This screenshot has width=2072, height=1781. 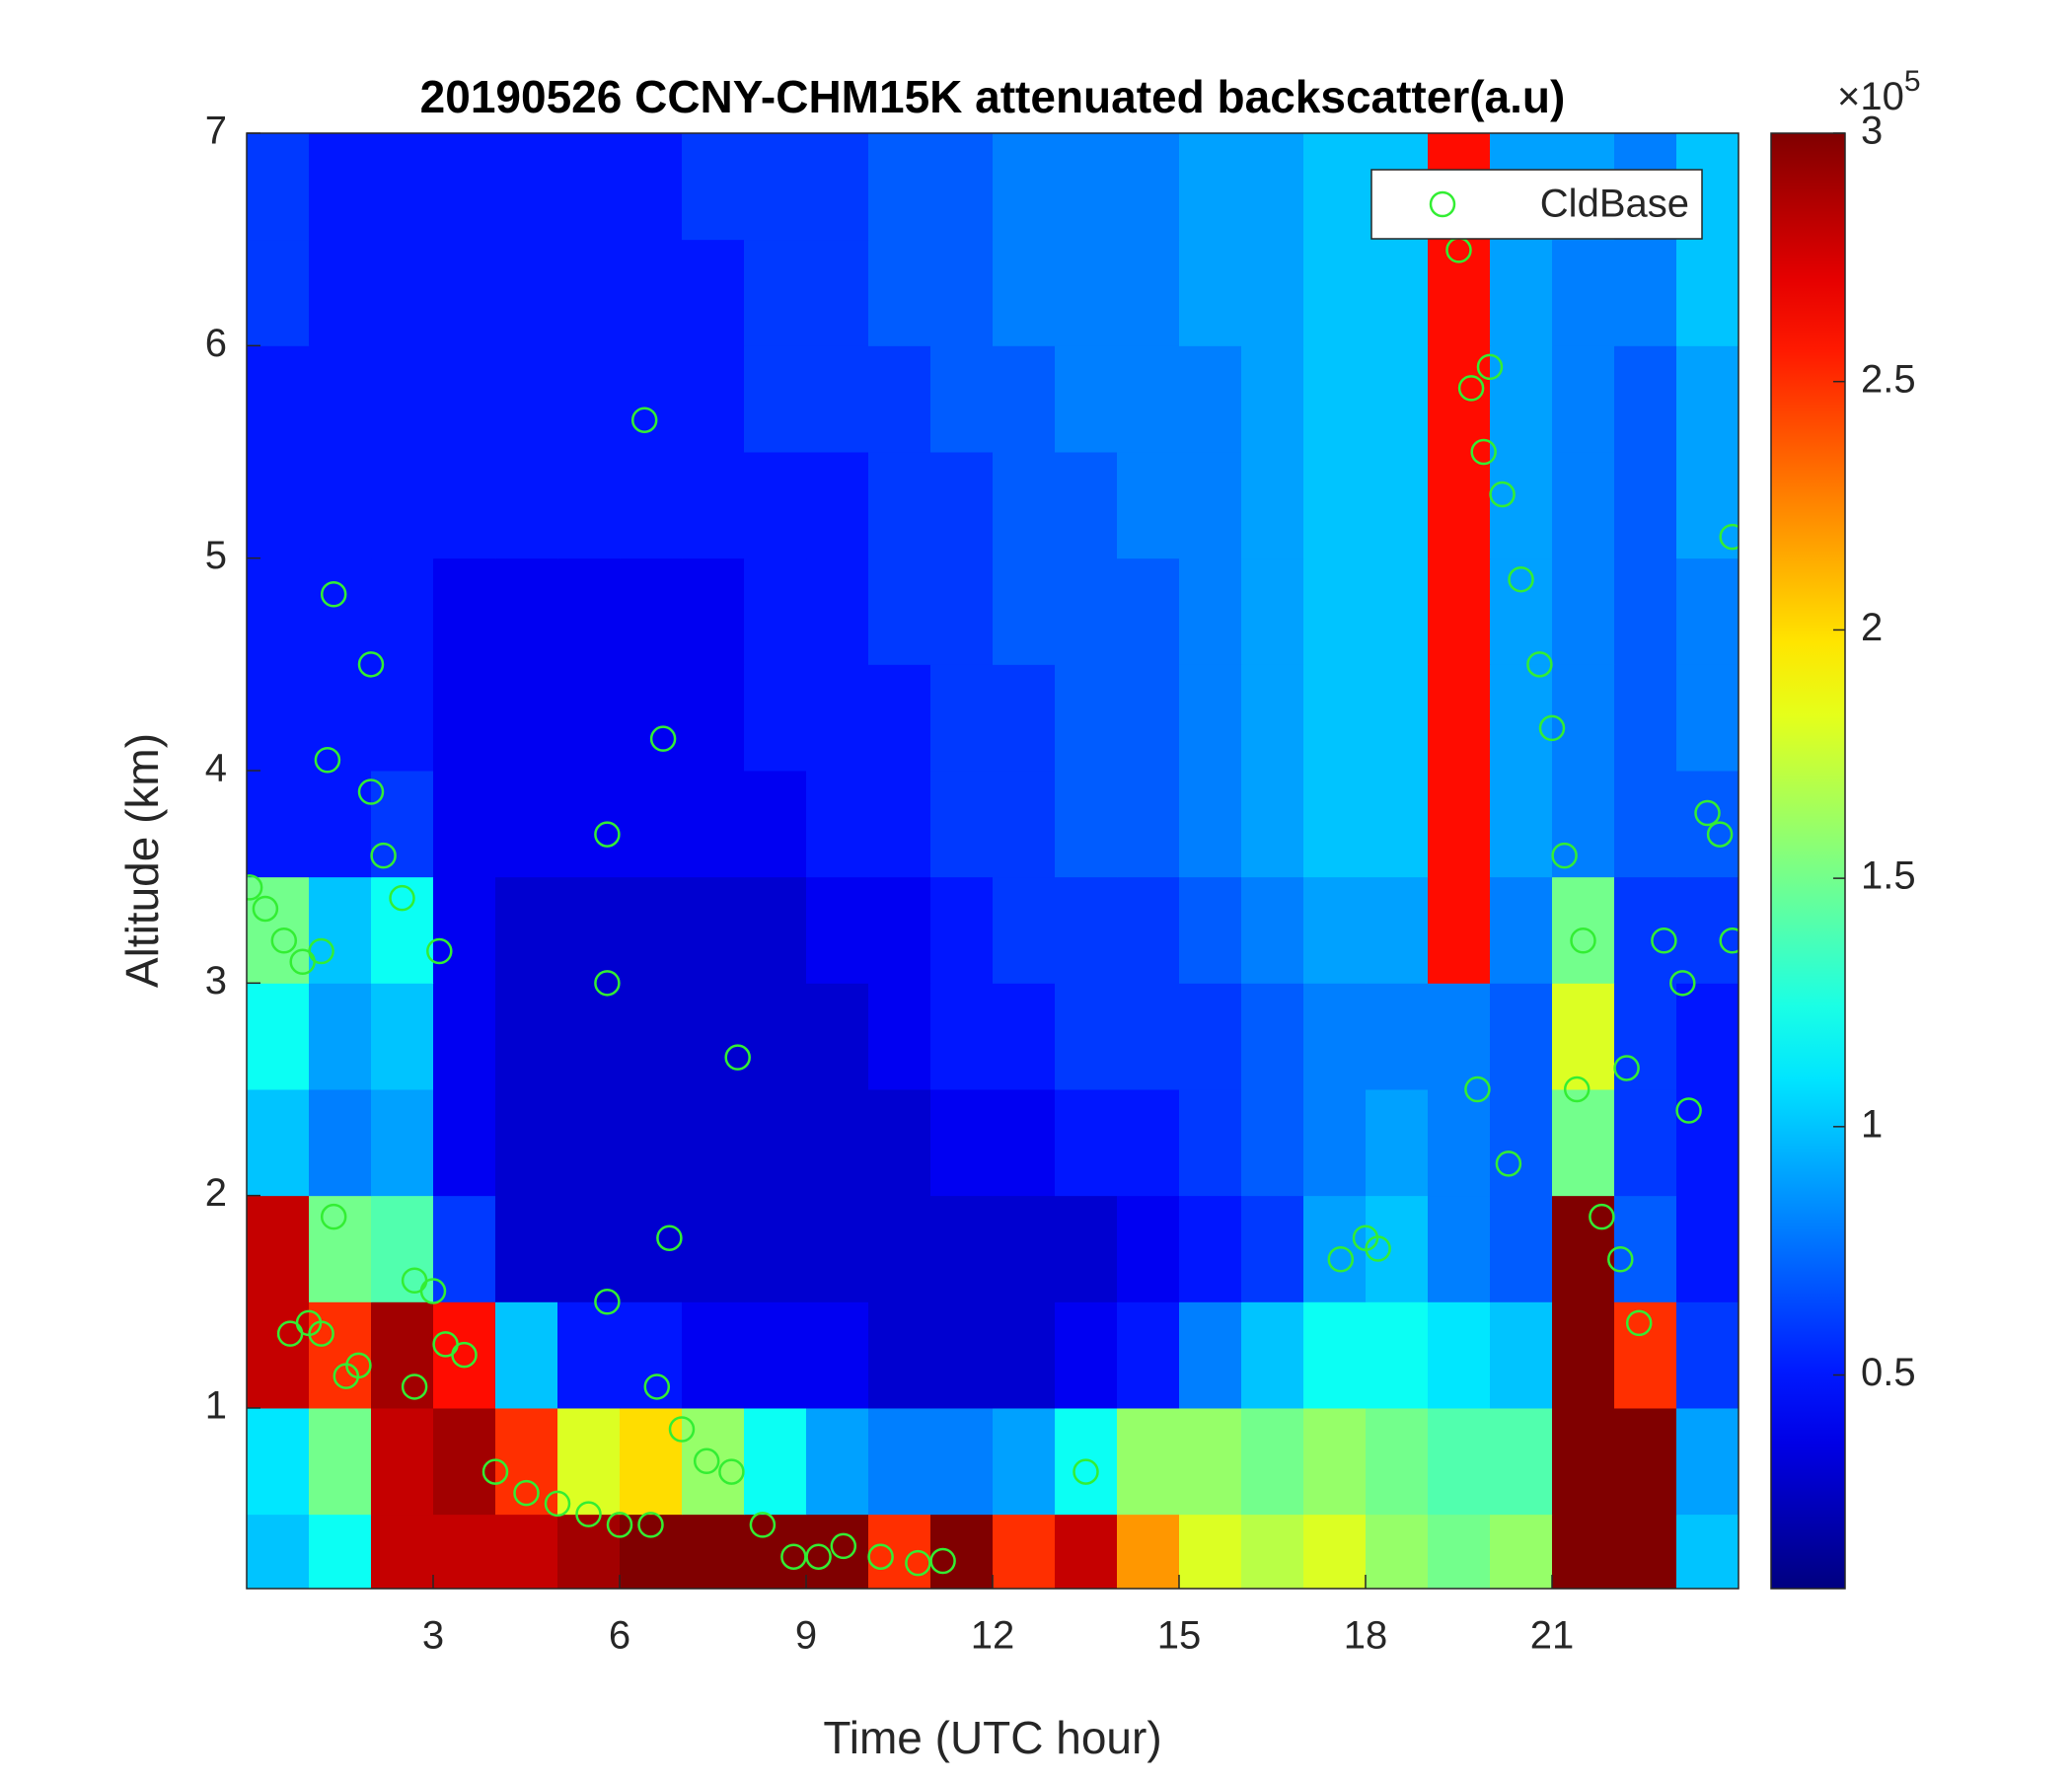 I want to click on colorbar-tick-label: 0.5, so click(x=1889, y=1372).